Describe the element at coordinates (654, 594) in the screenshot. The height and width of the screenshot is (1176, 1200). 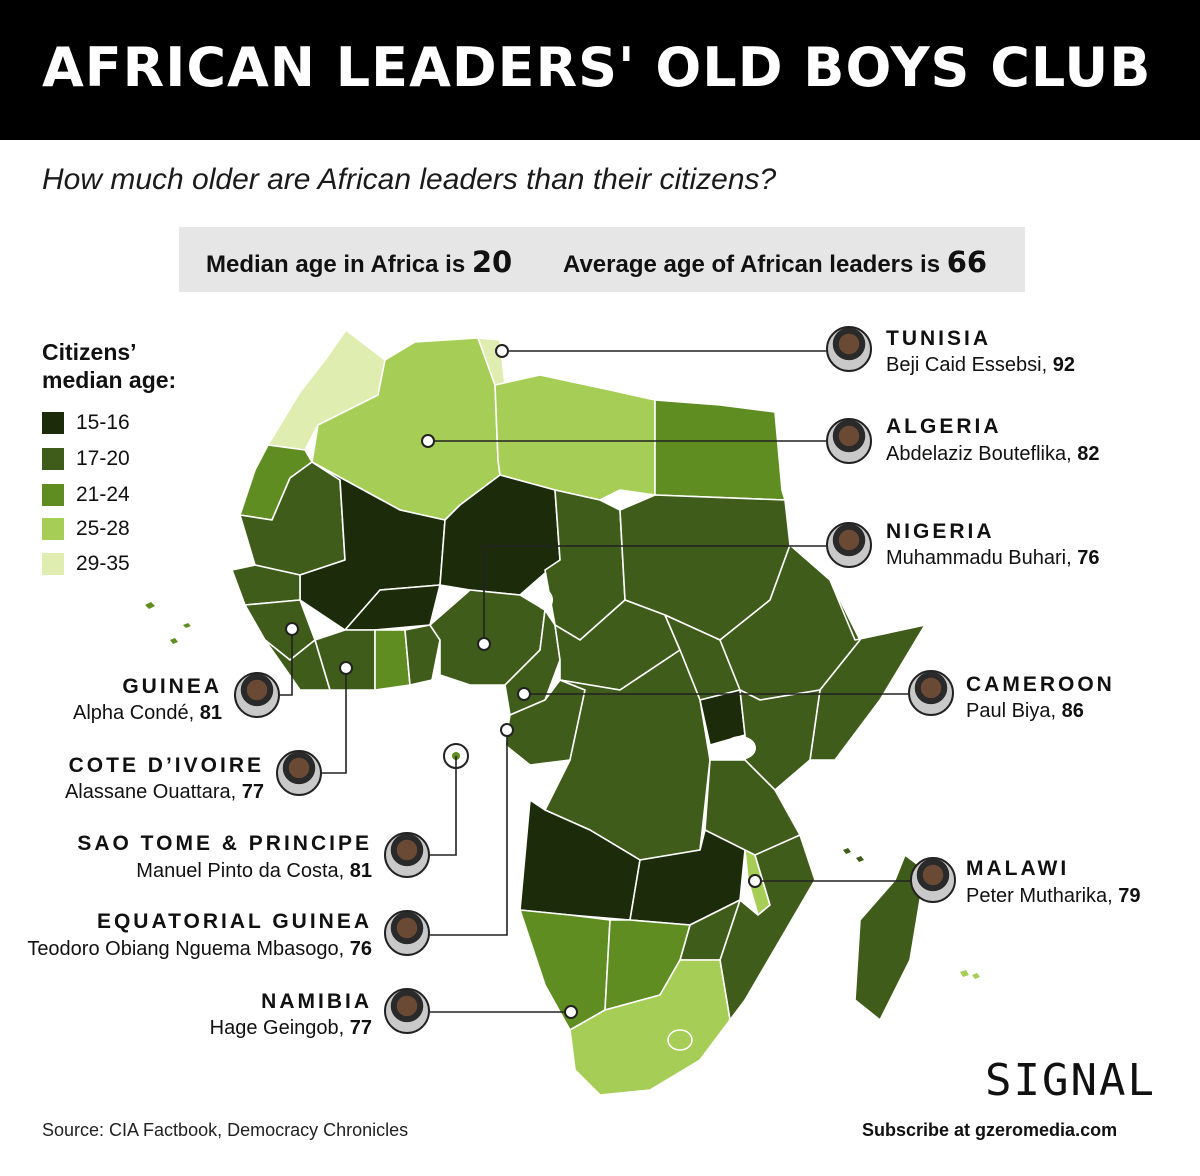
I see `connector-nigeria` at that location.